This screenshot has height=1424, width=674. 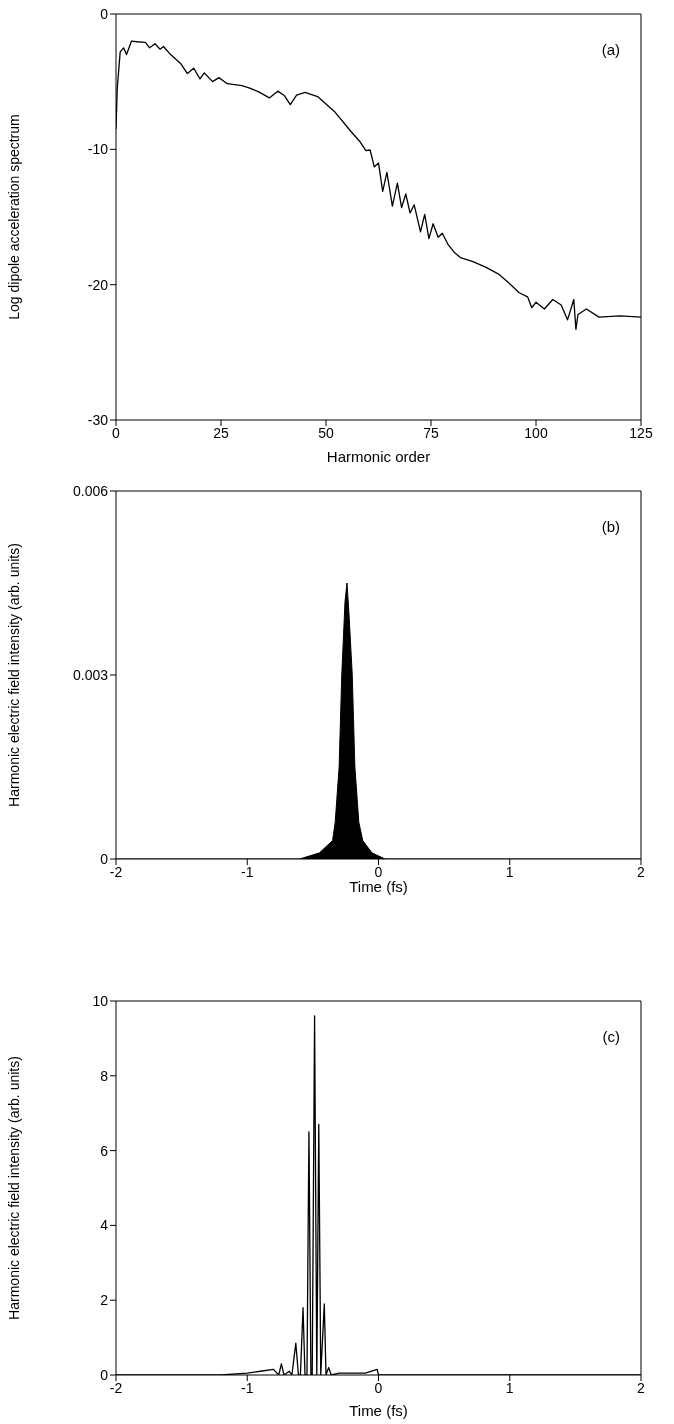 What do you see at coordinates (536, 432) in the screenshot?
I see `x-tick-label: 100` at bounding box center [536, 432].